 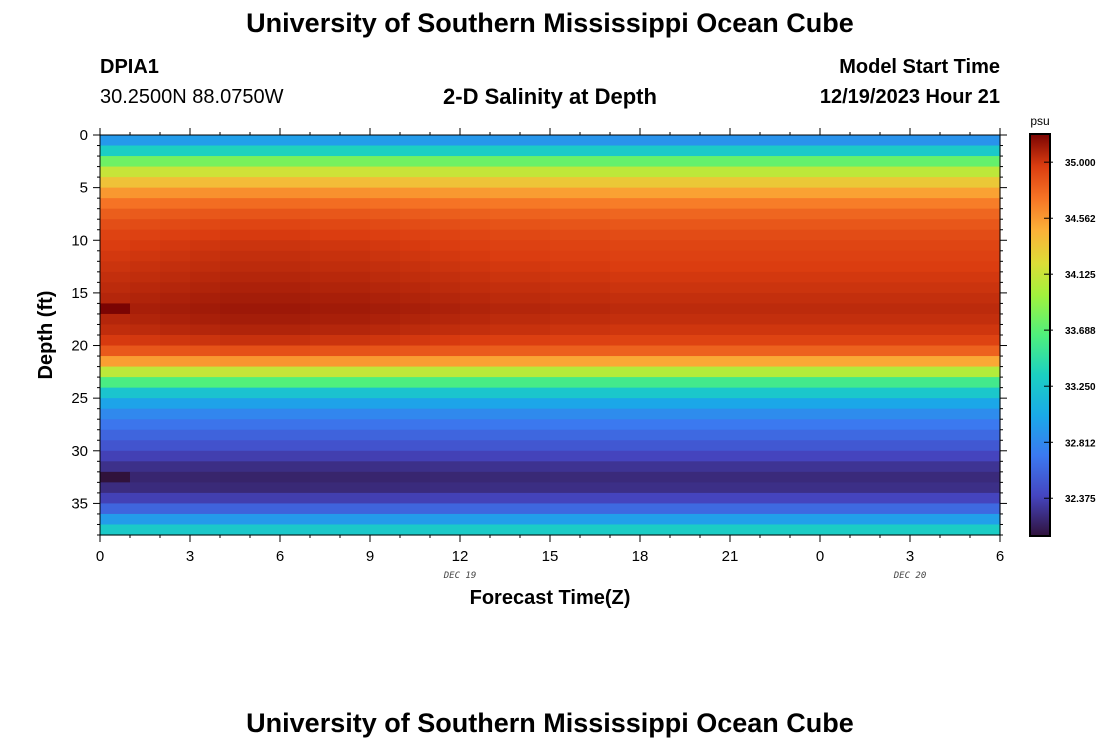 What do you see at coordinates (79, 346) in the screenshot?
I see `y-tick-label: 20` at bounding box center [79, 346].